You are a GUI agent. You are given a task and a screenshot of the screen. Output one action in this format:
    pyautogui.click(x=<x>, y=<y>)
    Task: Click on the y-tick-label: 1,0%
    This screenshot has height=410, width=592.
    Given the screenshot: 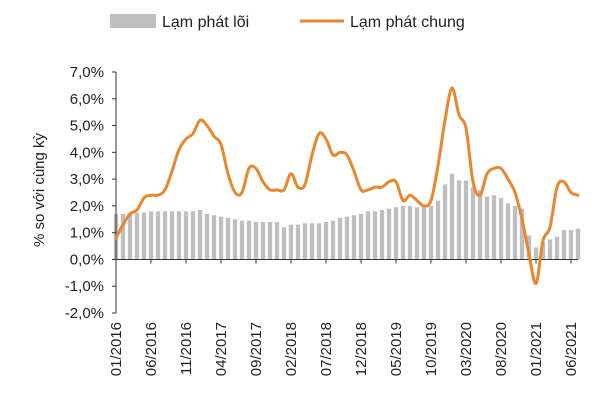 What is the action you would take?
    pyautogui.click(x=87, y=233)
    